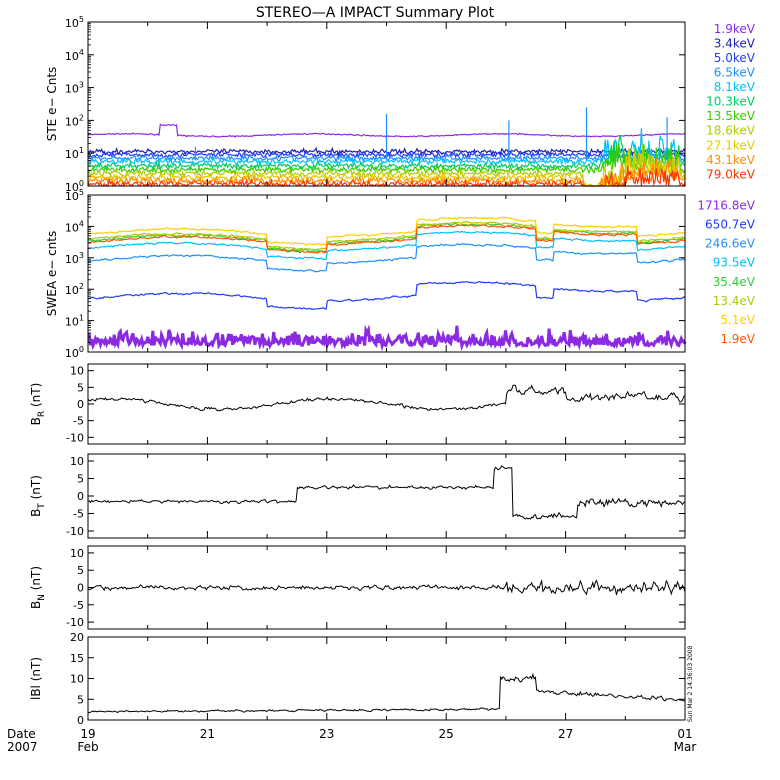 The image size is (780, 780). What do you see at coordinates (75, 622) in the screenshot?
I see `bn-ytick-label-0: -10` at bounding box center [75, 622].